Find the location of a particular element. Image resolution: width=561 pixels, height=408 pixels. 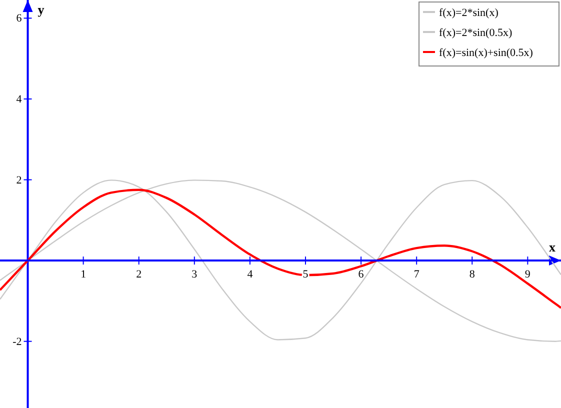

x-axis-title: x is located at coordinates (552, 247).